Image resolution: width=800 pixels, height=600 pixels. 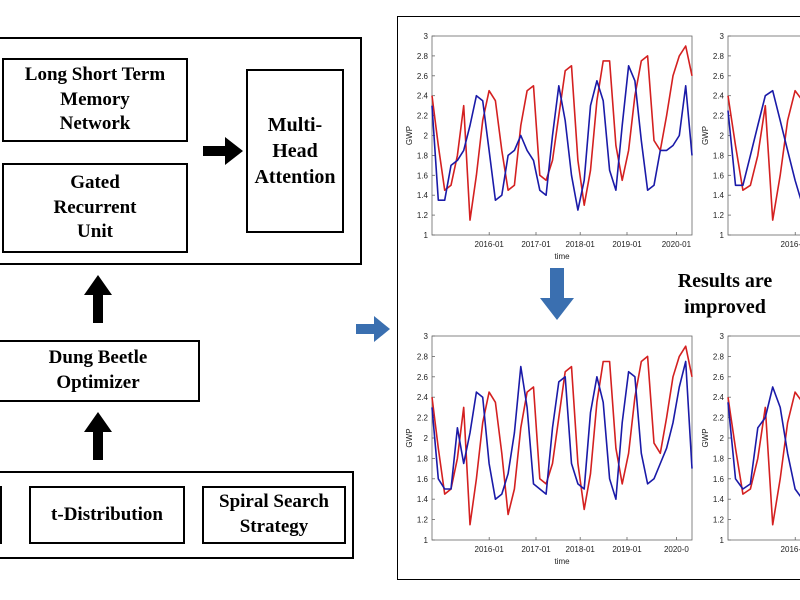 I want to click on t-distribution-label: t-Distribution, so click(x=107, y=514).